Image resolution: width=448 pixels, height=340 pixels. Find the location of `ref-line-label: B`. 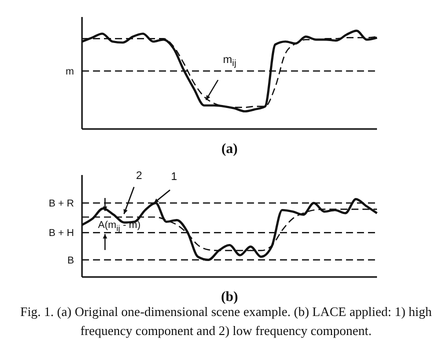

ref-line-label: B is located at coordinates (70, 260).